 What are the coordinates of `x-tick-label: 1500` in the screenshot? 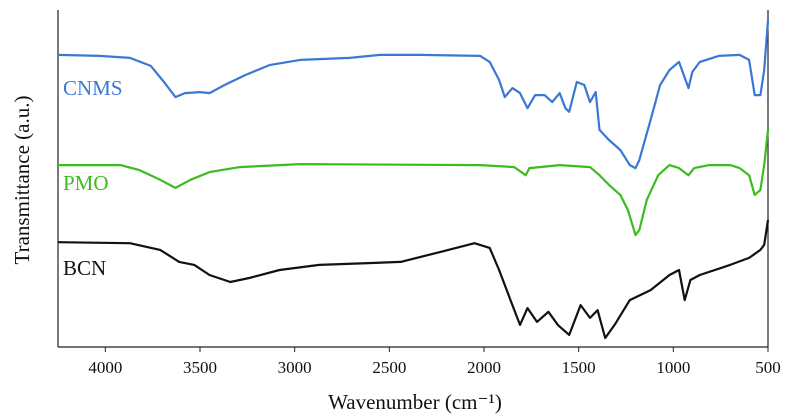 It's located at (579, 367).